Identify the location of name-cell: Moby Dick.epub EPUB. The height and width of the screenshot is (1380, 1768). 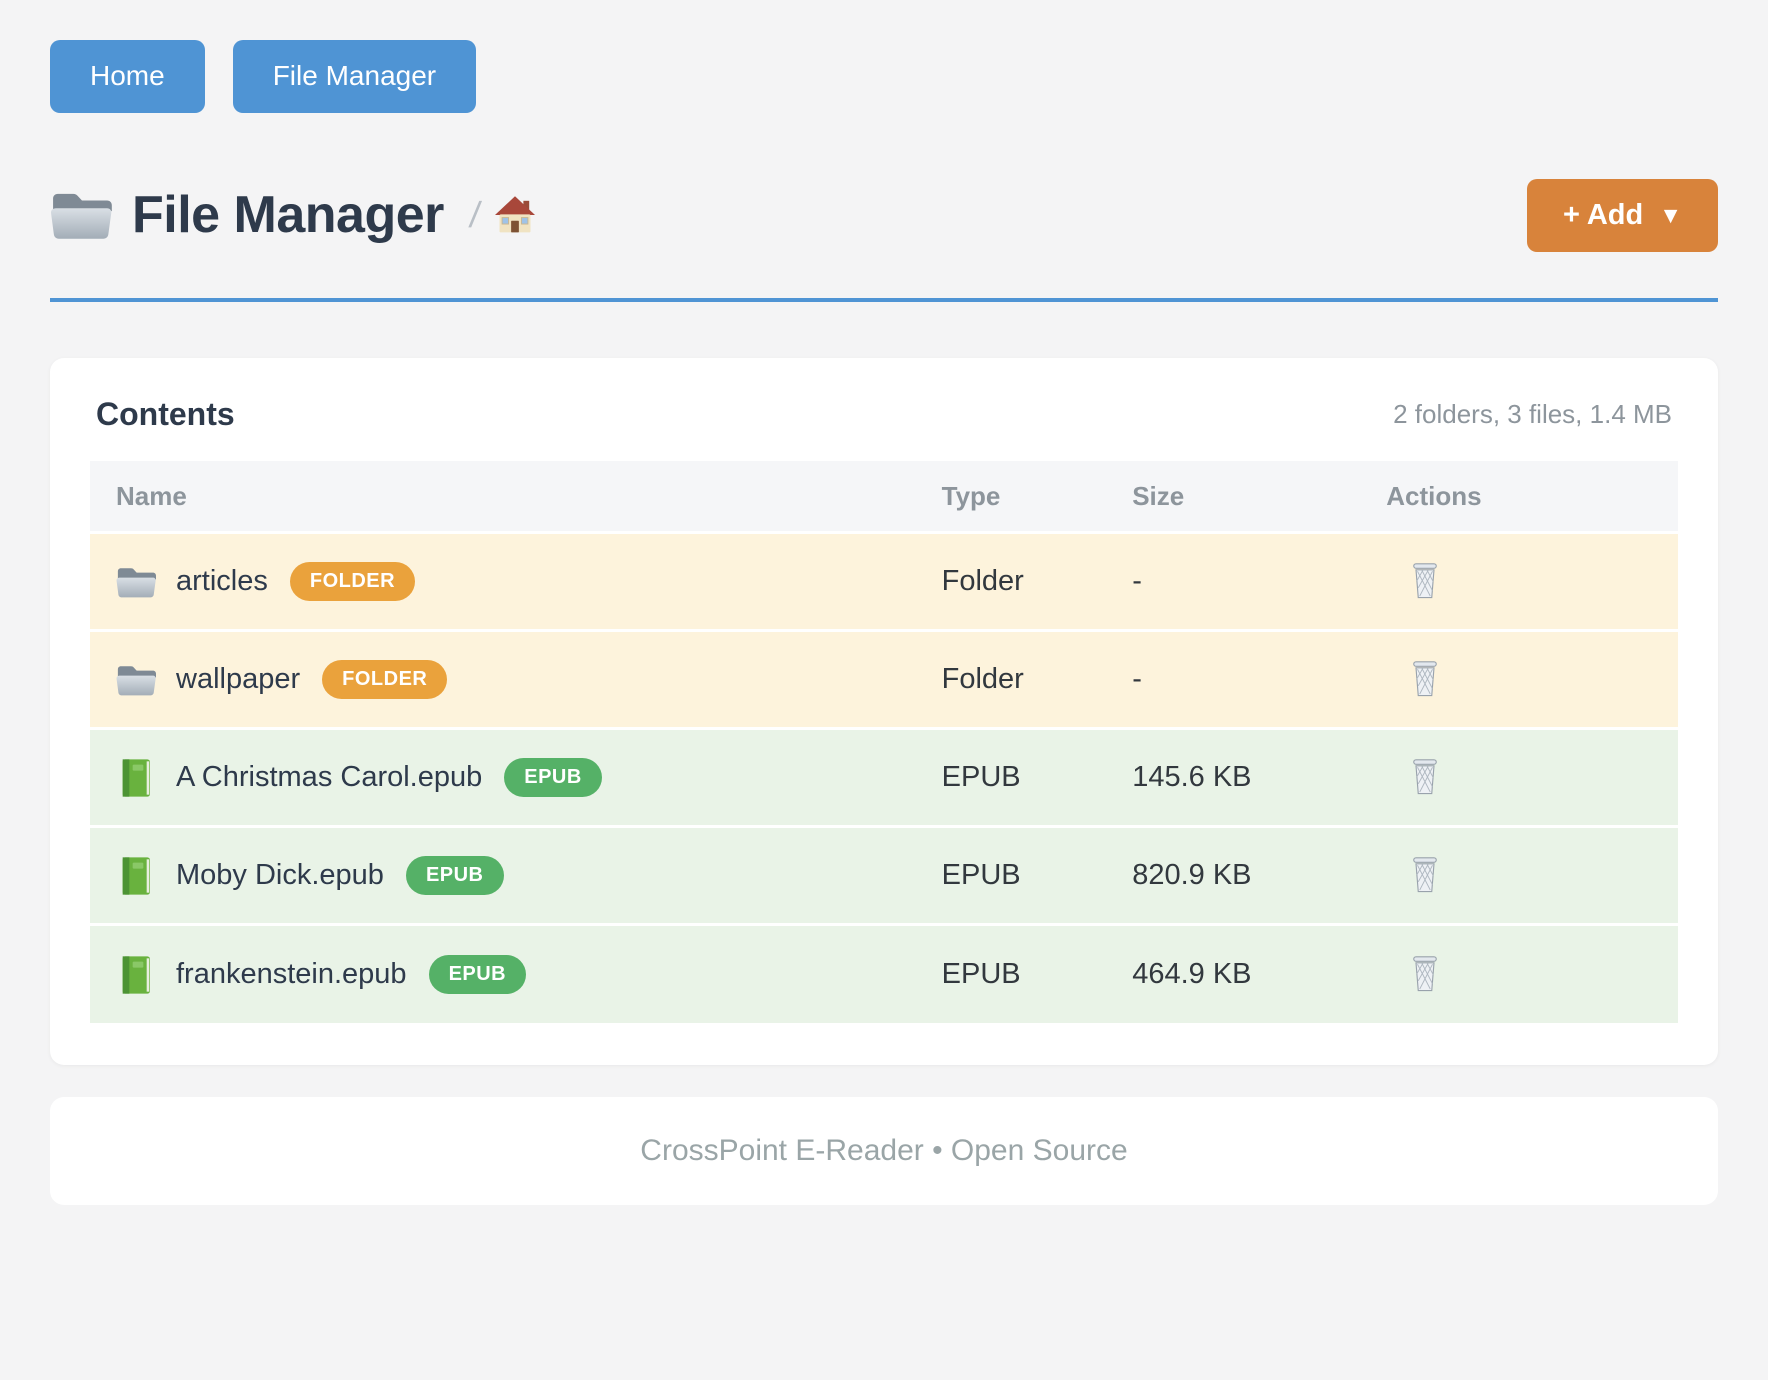
(511, 875).